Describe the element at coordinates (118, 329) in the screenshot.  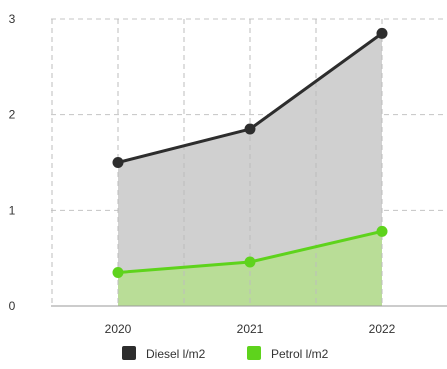
I see `x-tick-label: 2020` at that location.